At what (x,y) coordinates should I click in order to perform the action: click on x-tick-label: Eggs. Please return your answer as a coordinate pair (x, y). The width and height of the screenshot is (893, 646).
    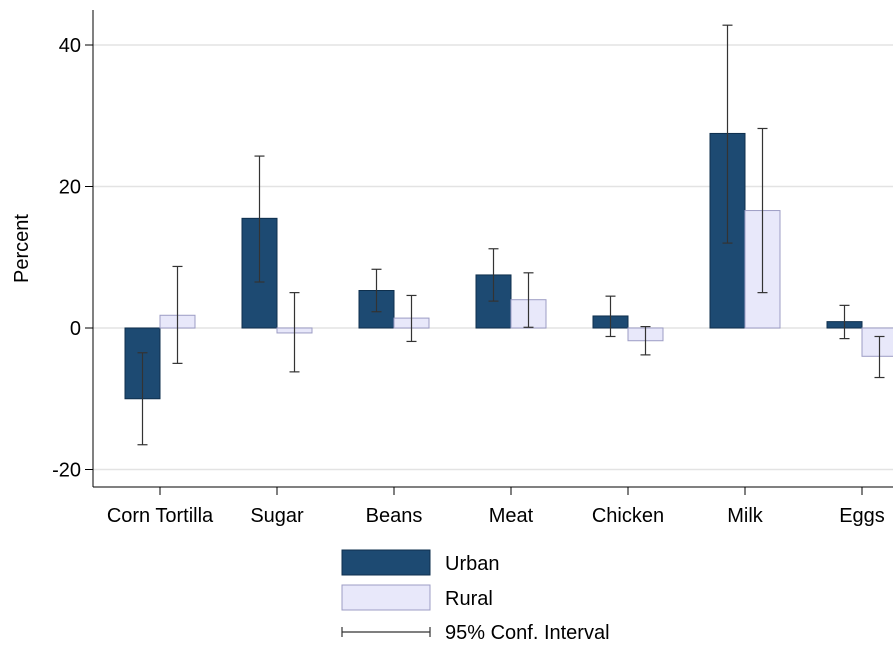
    Looking at the image, I should click on (862, 516).